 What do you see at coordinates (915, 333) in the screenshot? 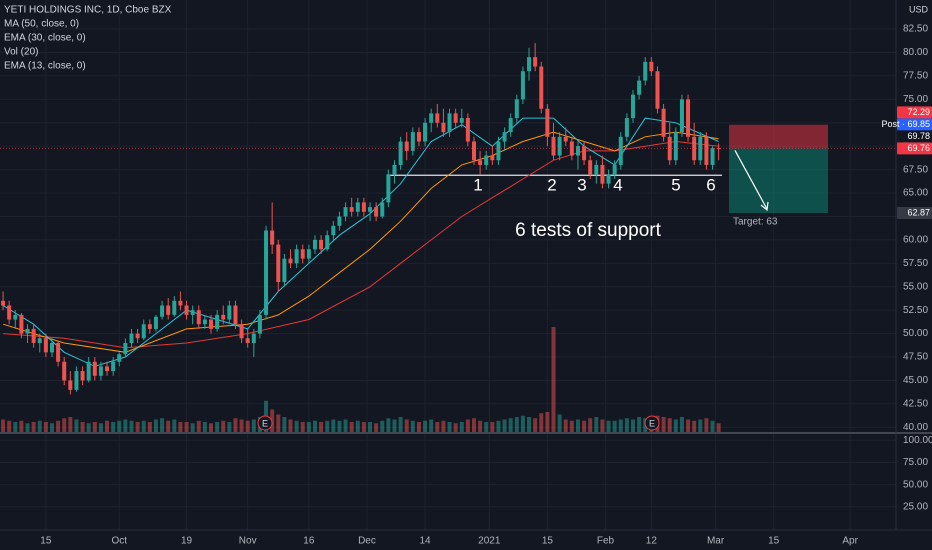
I see `y-tick-label: 50.00` at bounding box center [915, 333].